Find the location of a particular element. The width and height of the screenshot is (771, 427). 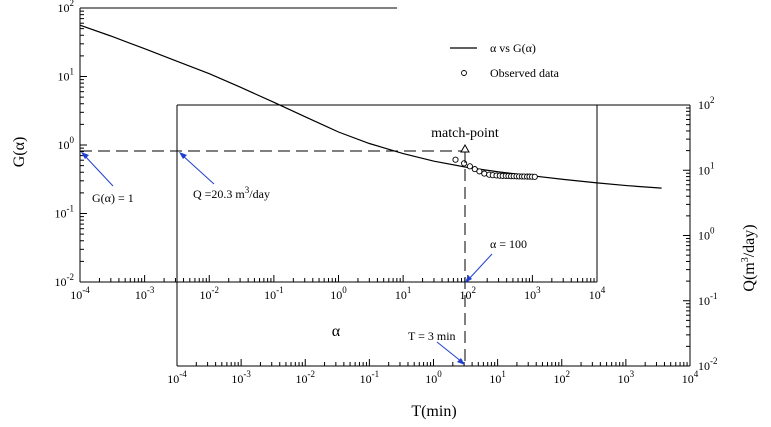

time-axis-tick-label: 10⁻³ is located at coordinates (241, 377).